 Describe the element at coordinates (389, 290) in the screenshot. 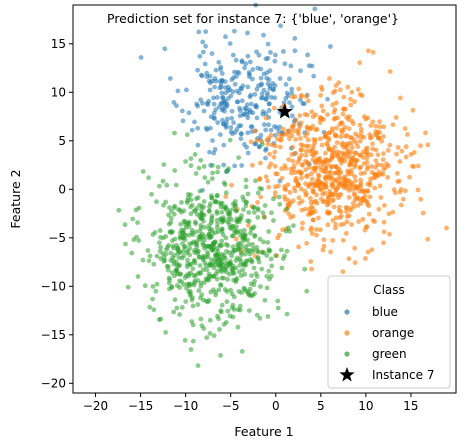

I see `legend-title: Class` at that location.